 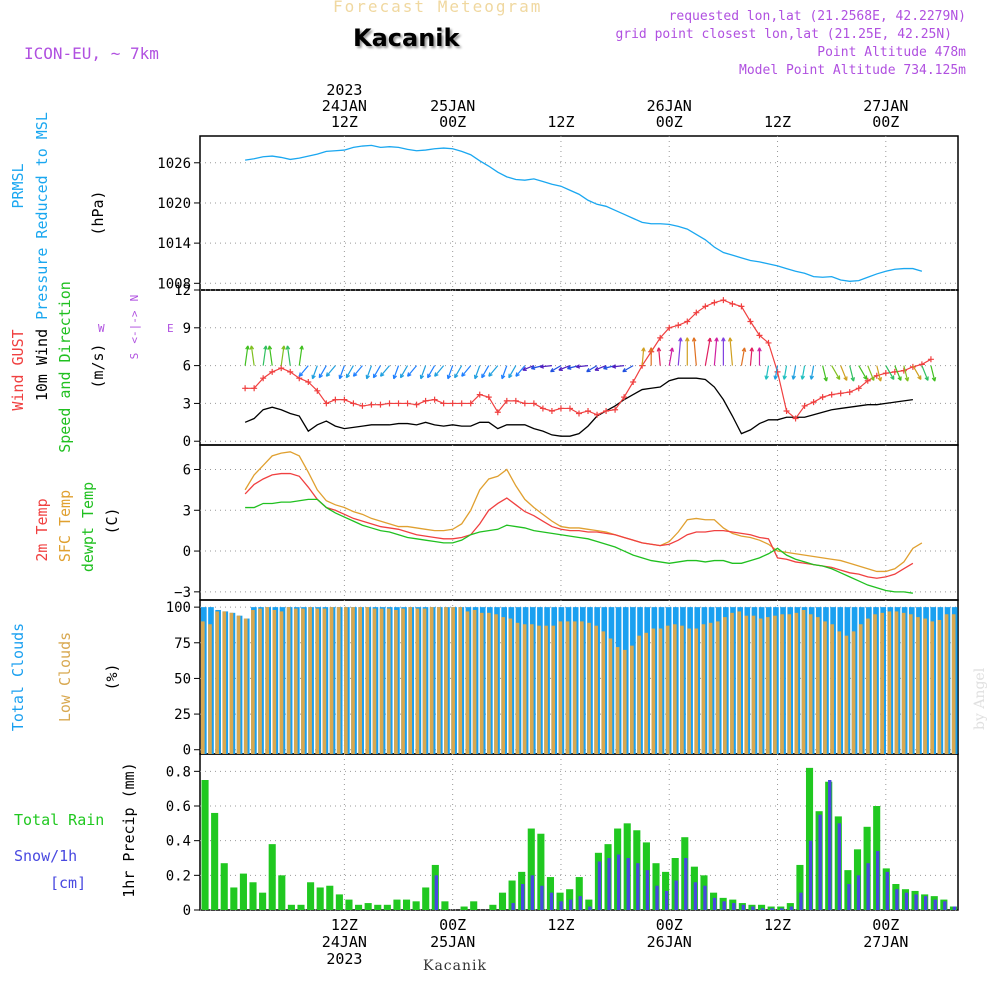 What do you see at coordinates (885, 942) in the screenshot?
I see `time-label-bottom: 27JAN` at bounding box center [885, 942].